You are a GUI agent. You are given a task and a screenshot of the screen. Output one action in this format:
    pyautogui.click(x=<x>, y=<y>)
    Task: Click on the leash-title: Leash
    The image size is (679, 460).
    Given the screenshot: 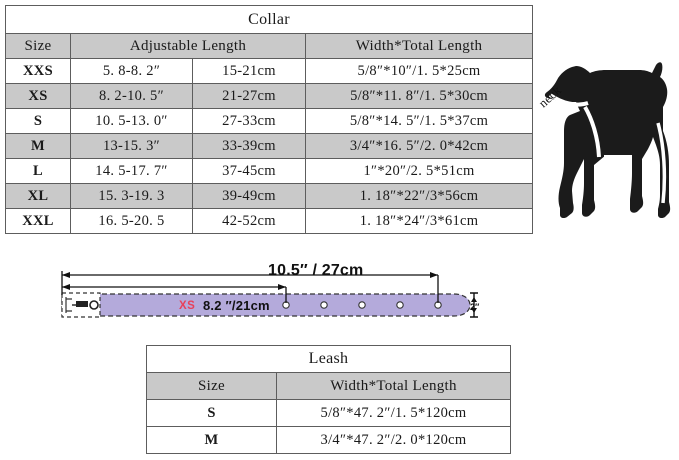 What is the action you would take?
    pyautogui.click(x=328, y=359)
    